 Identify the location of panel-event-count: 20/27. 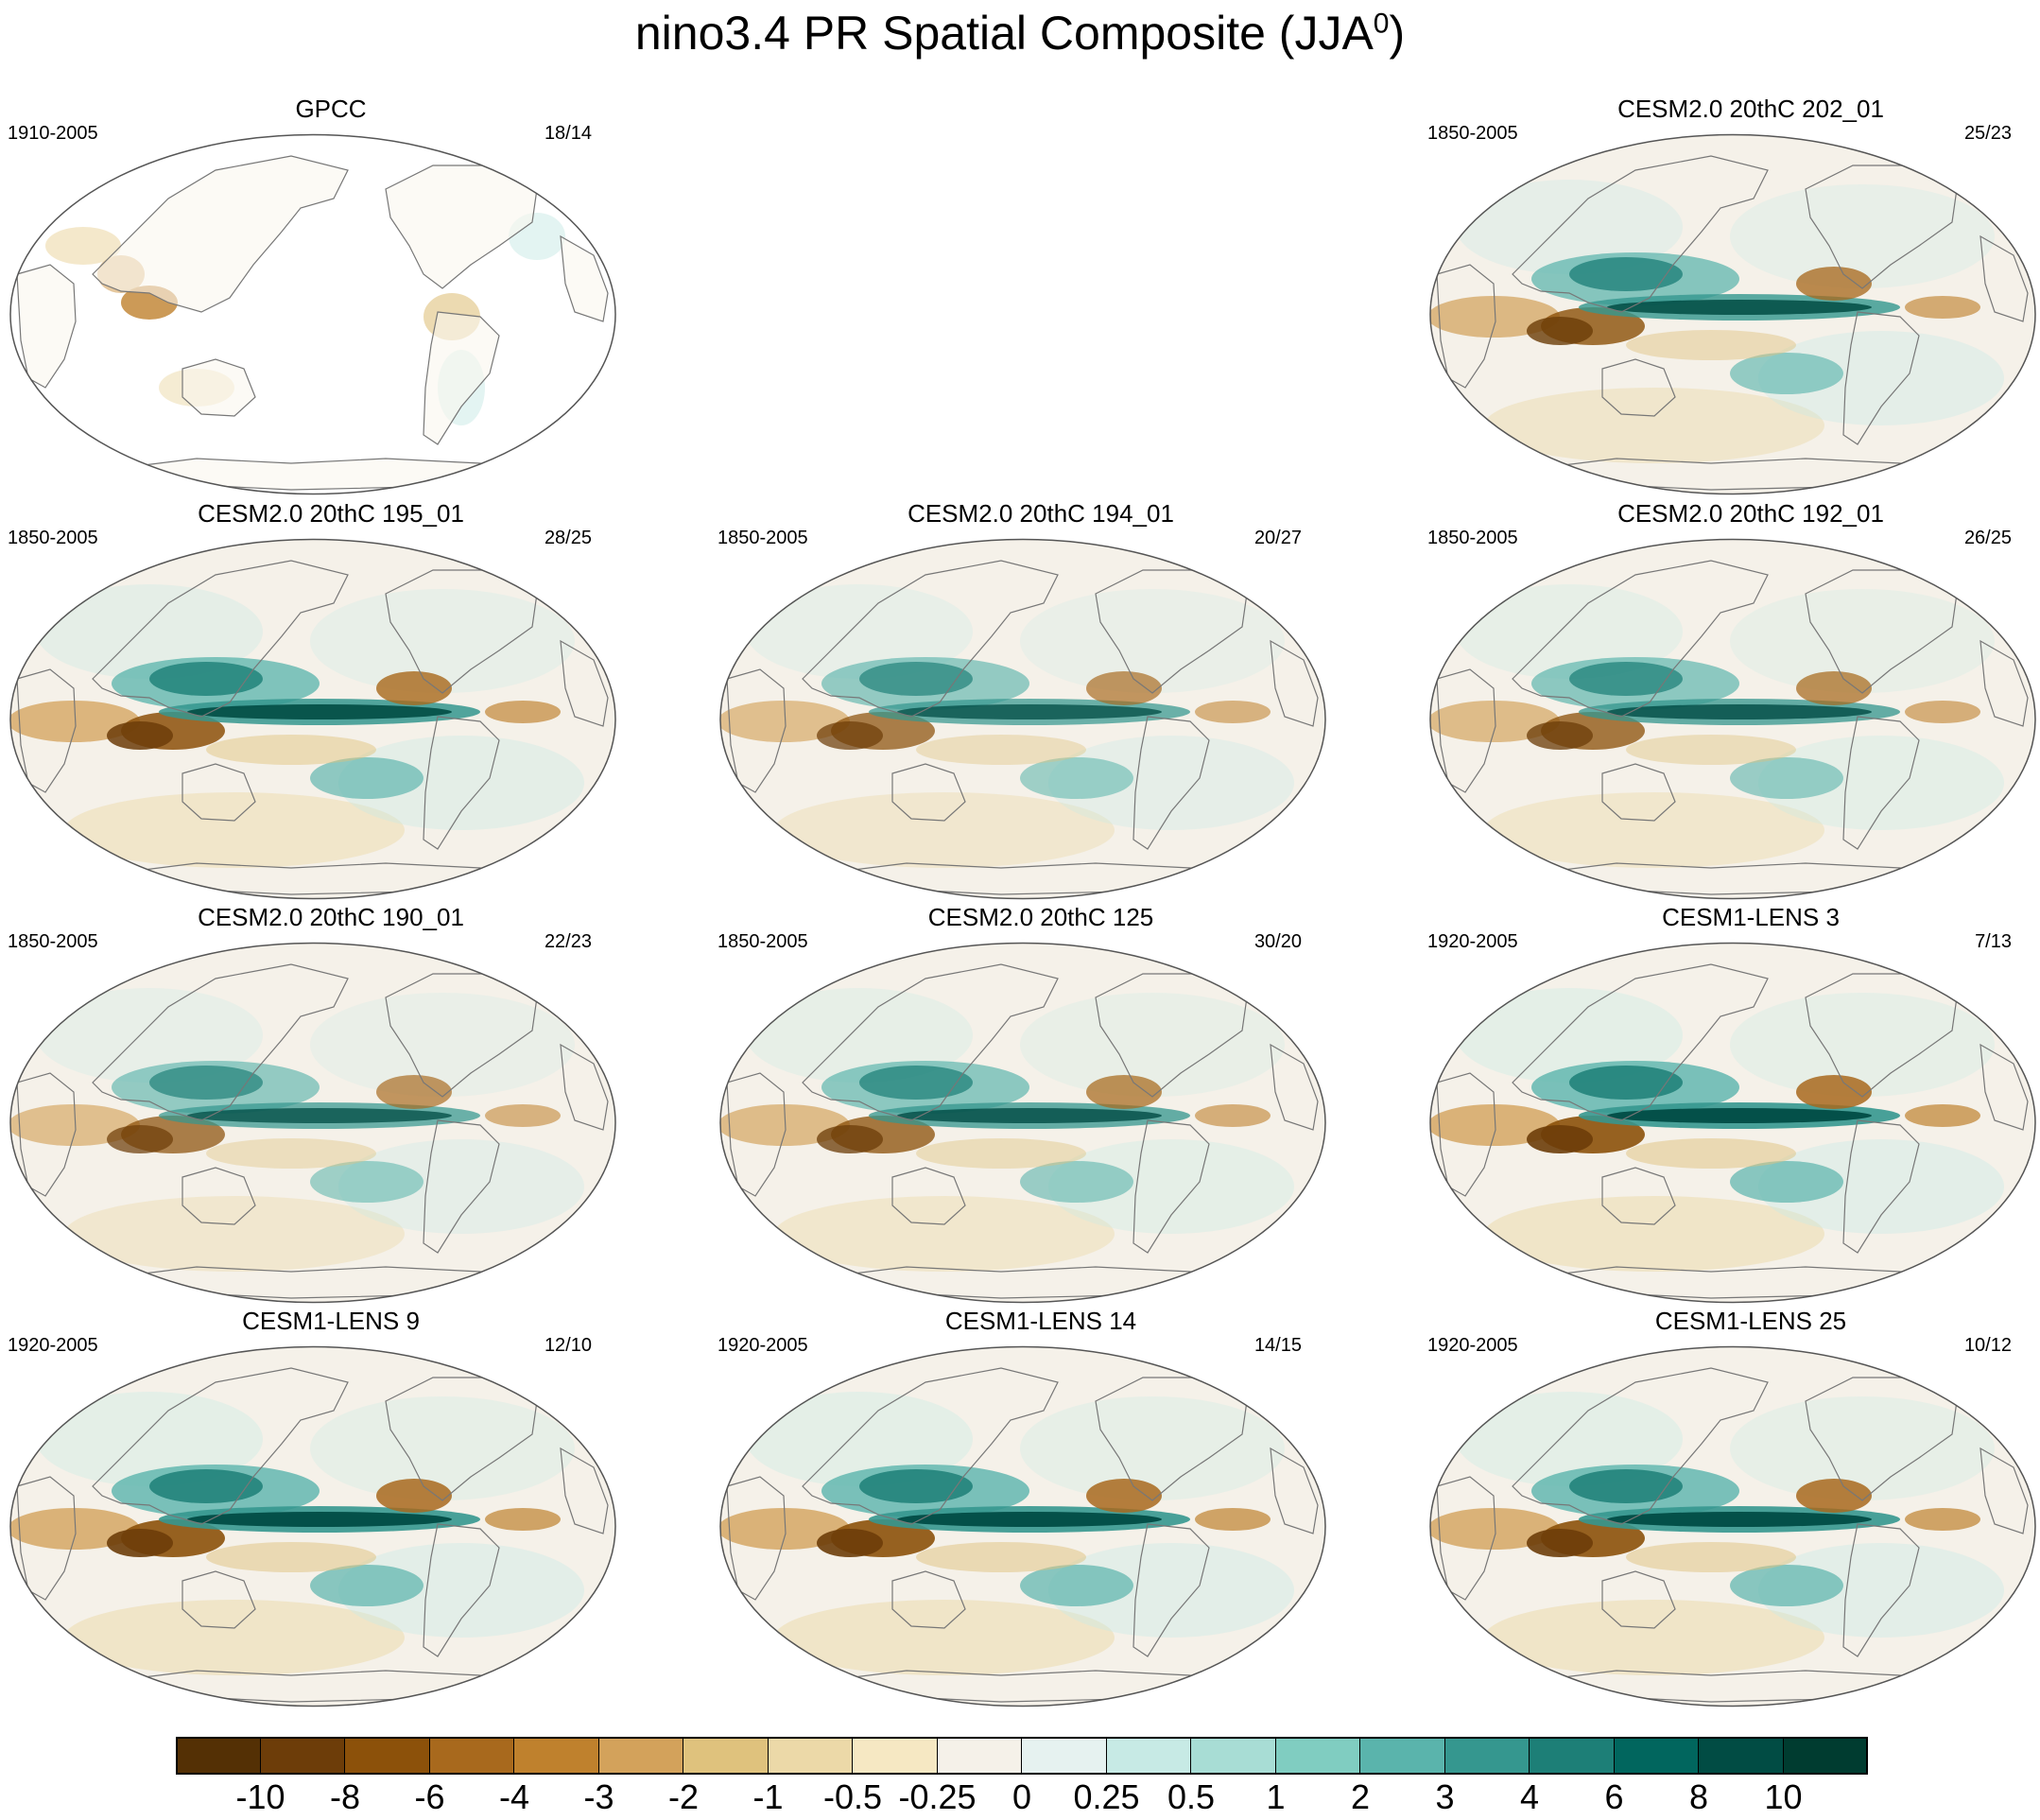
(1277, 538).